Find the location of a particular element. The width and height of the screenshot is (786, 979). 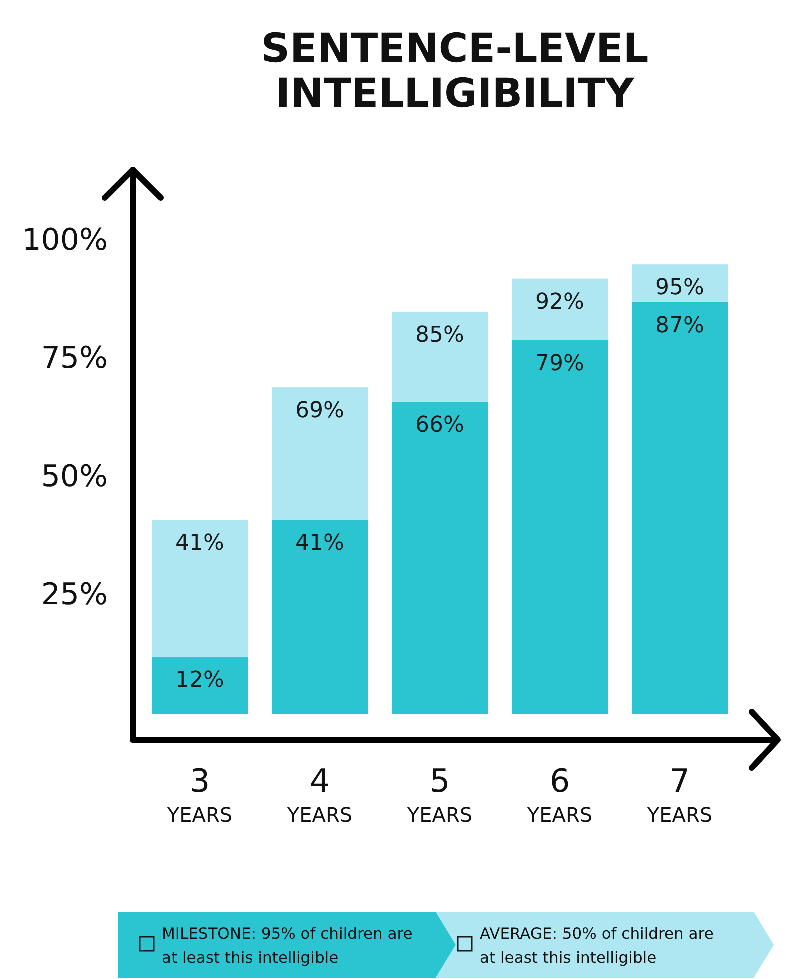

legend-label: AVERAGE: 50% of children are at least this intelligible is located at coordinates (597, 946).